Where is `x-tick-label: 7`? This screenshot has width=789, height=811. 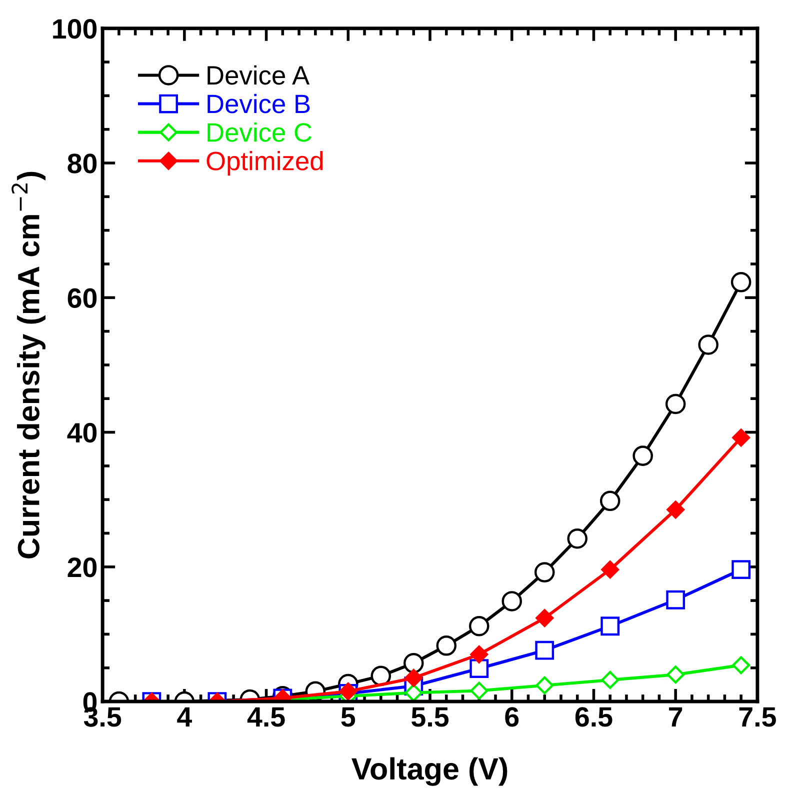
x-tick-label: 7 is located at coordinates (675, 717).